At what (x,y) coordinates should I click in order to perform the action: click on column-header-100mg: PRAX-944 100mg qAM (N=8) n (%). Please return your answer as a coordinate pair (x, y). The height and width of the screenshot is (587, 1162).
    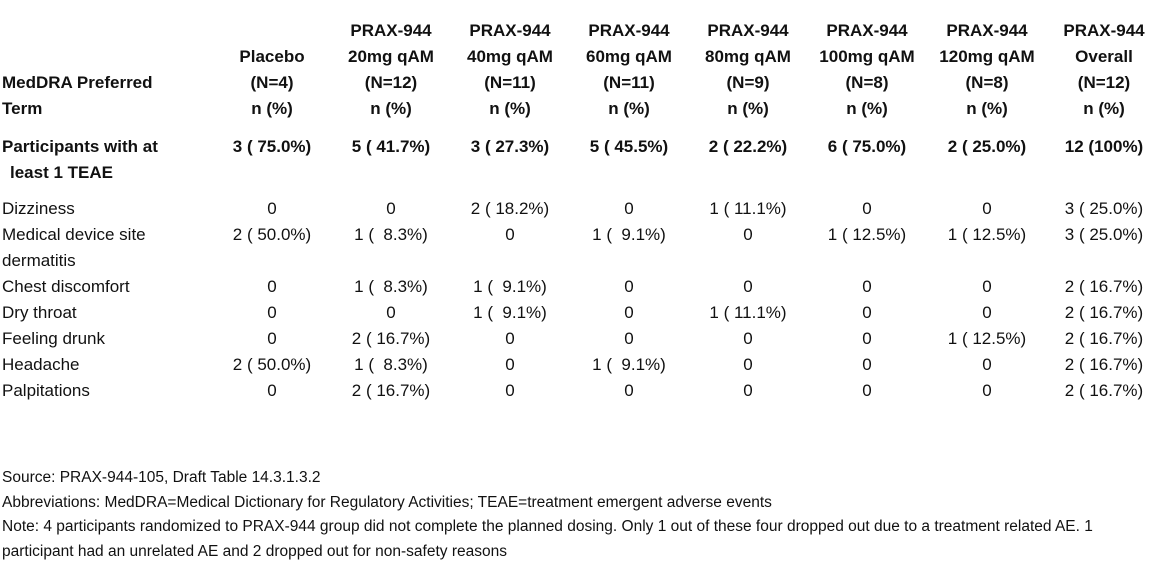
    Looking at the image, I should click on (867, 70).